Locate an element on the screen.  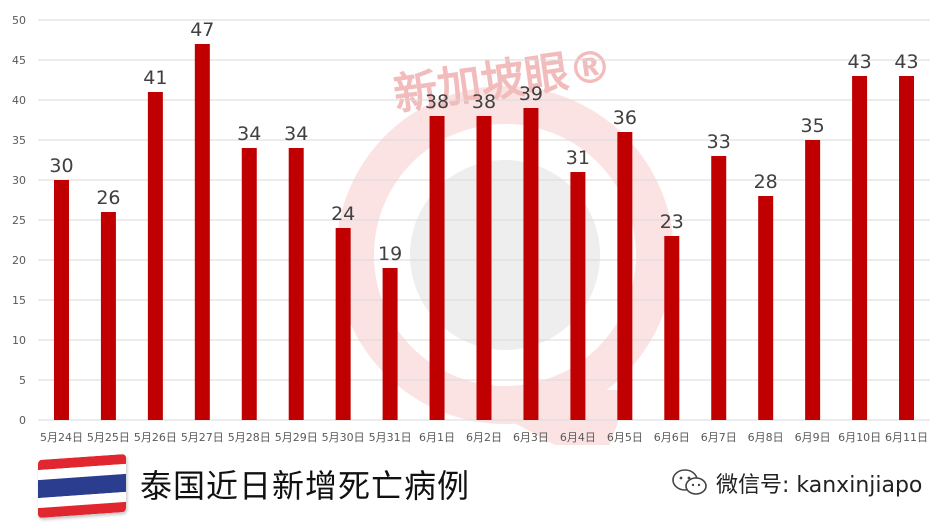
data-label: 47 is located at coordinates (202, 30).